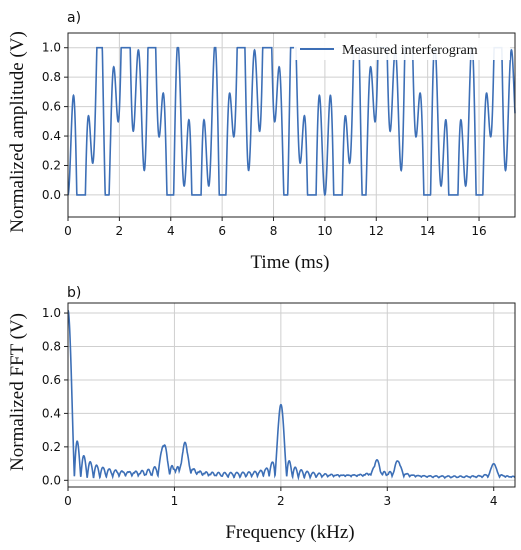 Image resolution: width=521 pixels, height=550 pixels. Describe the element at coordinates (478, 231) in the screenshot. I see `x-tick-label: 16` at that location.